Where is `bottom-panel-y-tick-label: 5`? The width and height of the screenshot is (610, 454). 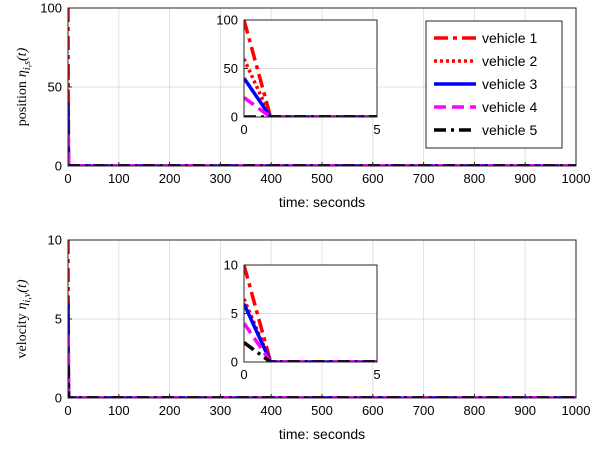
bottom-panel-y-tick-label: 5 is located at coordinates (58, 319).